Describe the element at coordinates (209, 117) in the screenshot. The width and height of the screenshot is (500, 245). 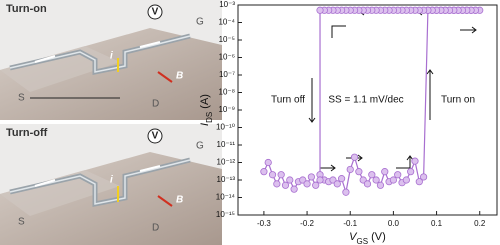
I see `y-axis-label-sub: DS` at that location.